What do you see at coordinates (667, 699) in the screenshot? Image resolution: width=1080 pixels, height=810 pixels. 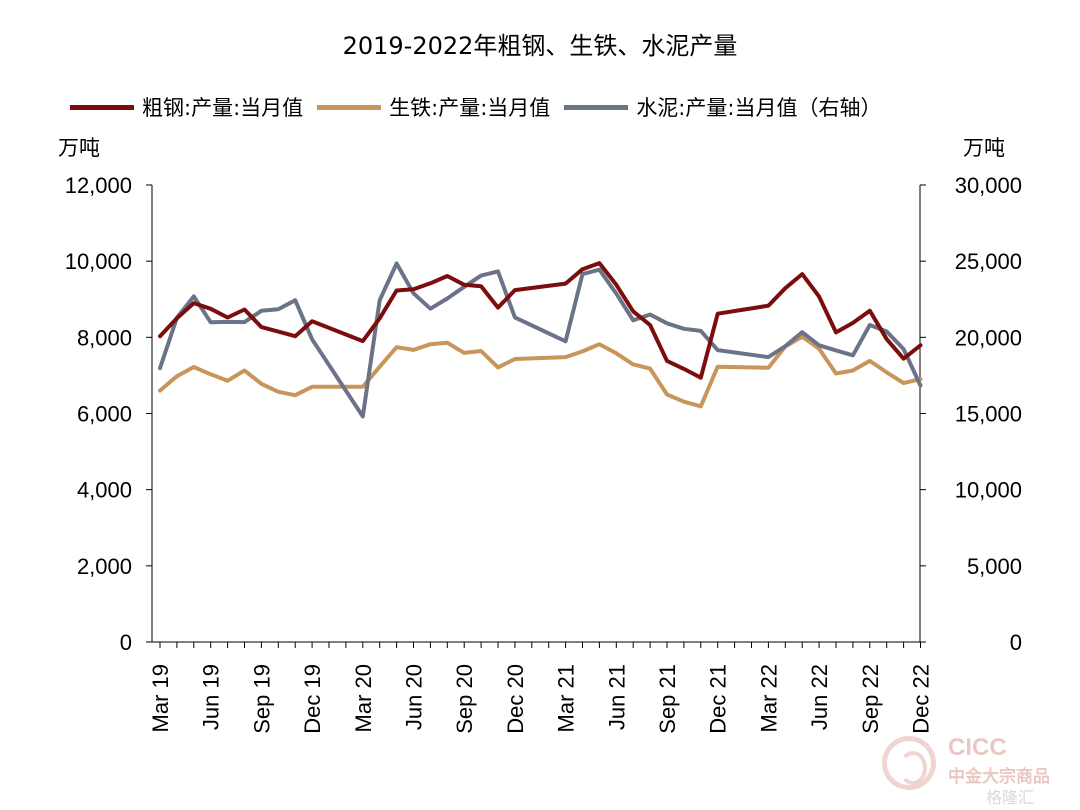 I see `x-tick-label: Sep 21` at bounding box center [667, 699].